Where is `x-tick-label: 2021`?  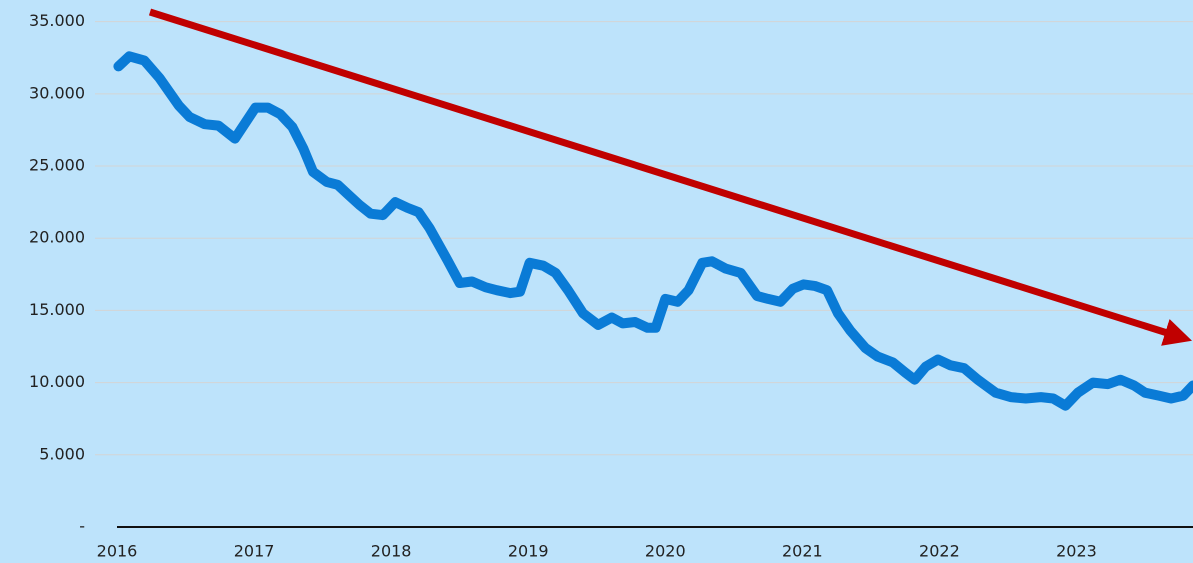 x-tick-label: 2021 is located at coordinates (802, 551).